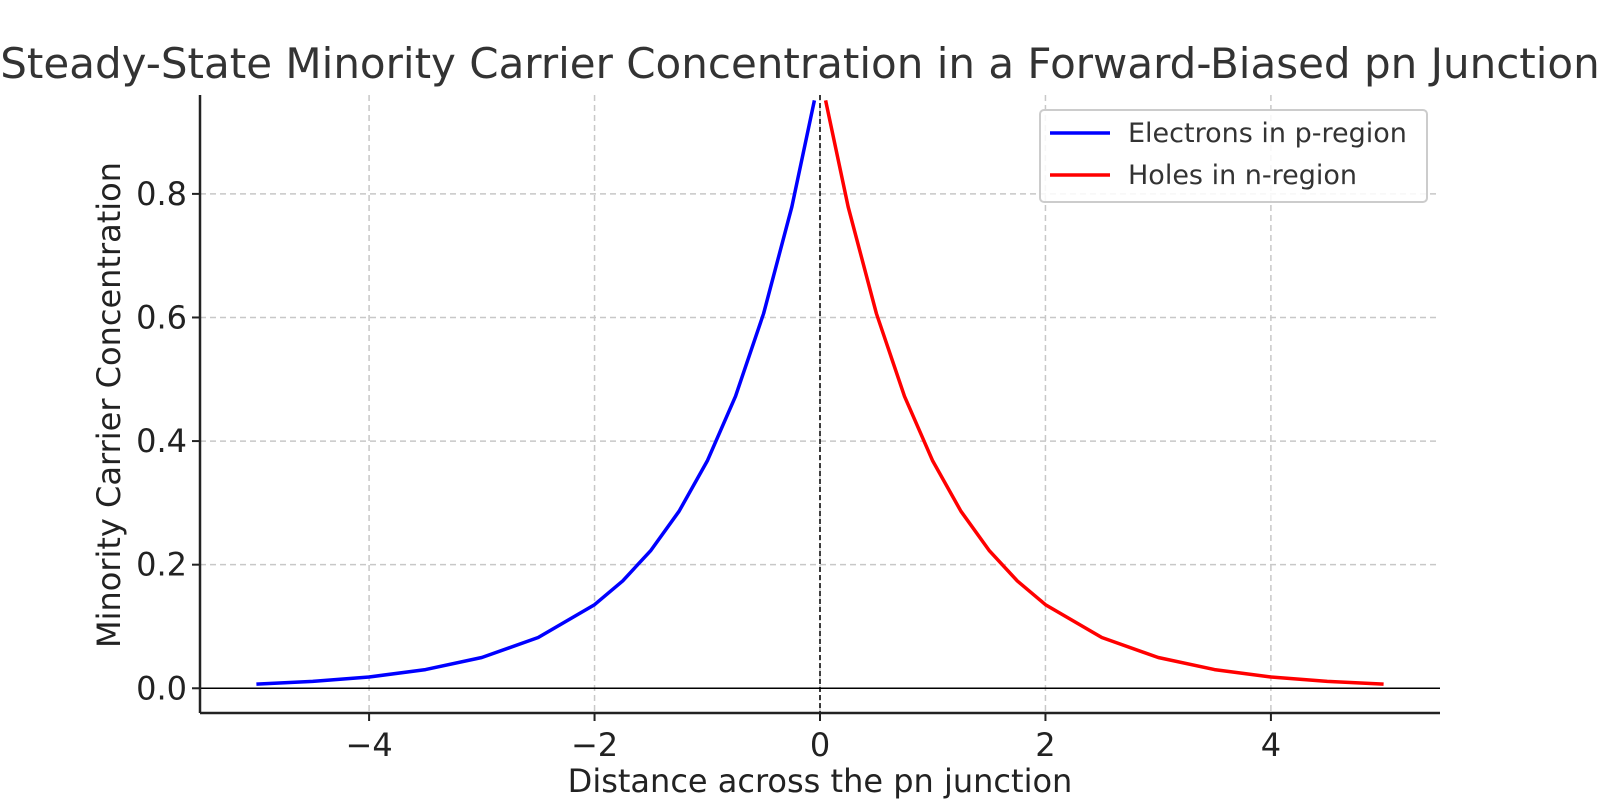  I want to click on x-axis-label: Distance across the pn junction, so click(820, 781).